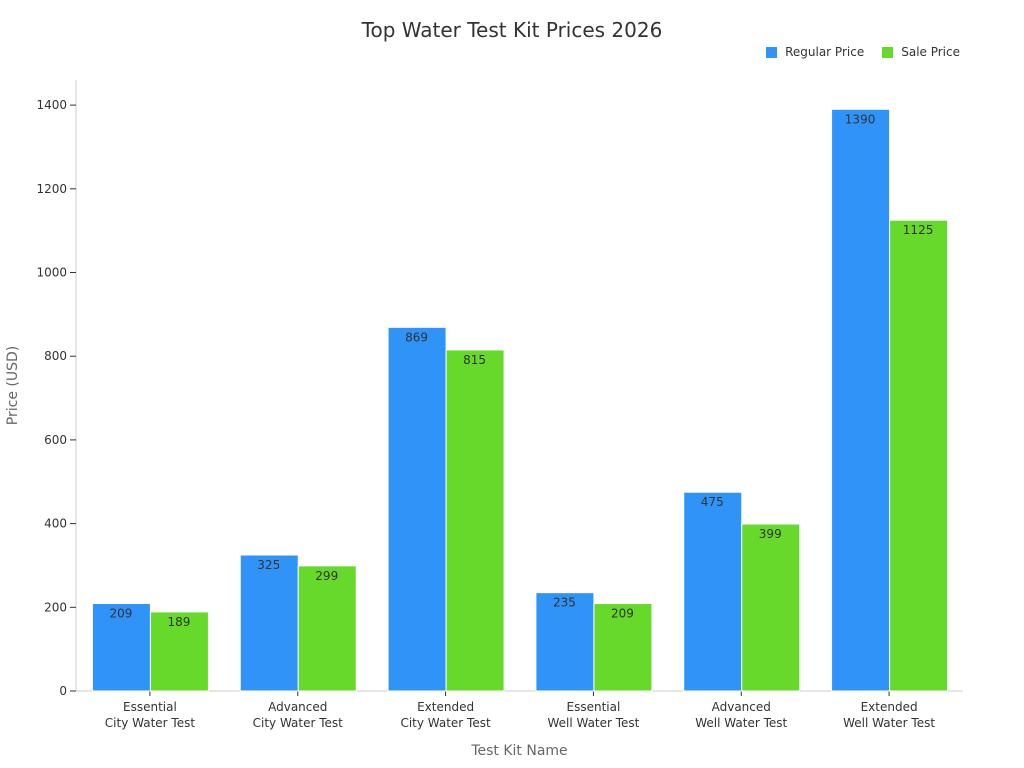 Image resolution: width=1024 pixels, height=768 pixels. I want to click on y-axis-title: Price (USD), so click(13, 385).